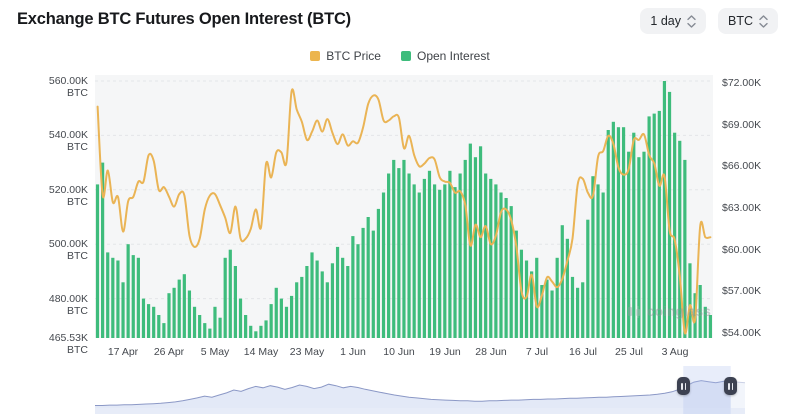 This screenshot has height=420, width=800. Describe the element at coordinates (742, 333) in the screenshot. I see `right-axis-tick: $54.00K` at that location.